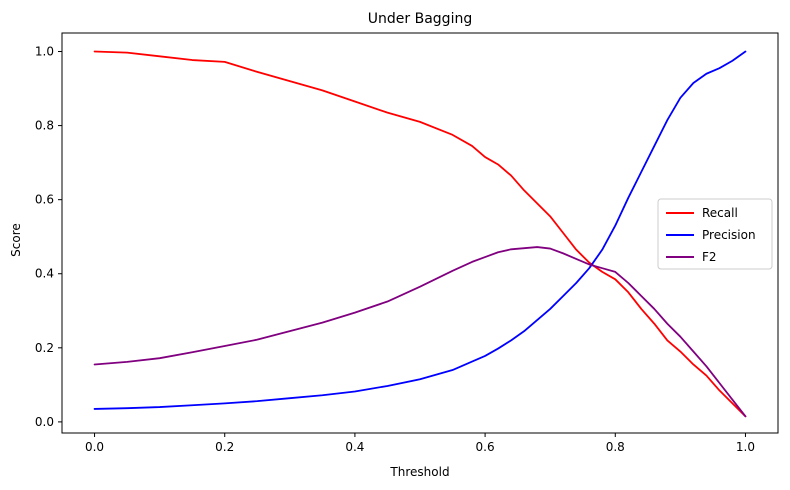 This screenshot has height=490, width=790. Describe the element at coordinates (224, 447) in the screenshot. I see `x-tick-label: 0.2` at that location.